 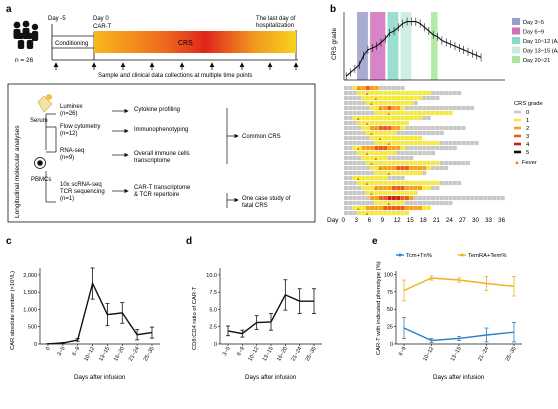 What do you see at coordinates (357, 220) in the screenshot?
I see `day-tick-label: 3` at bounding box center [357, 220].